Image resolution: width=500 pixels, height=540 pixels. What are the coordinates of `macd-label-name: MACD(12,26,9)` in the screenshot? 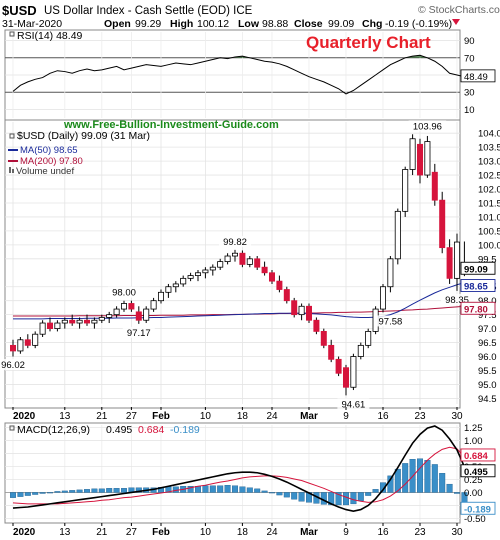 It's located at (53, 430).